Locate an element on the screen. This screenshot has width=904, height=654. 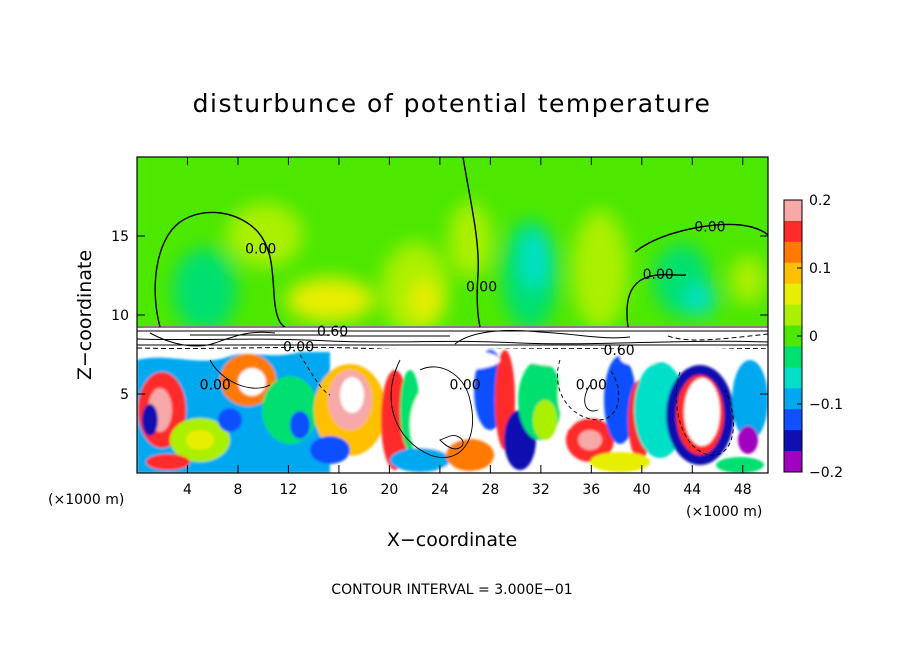
x-tick-label: 16 is located at coordinates (339, 490).